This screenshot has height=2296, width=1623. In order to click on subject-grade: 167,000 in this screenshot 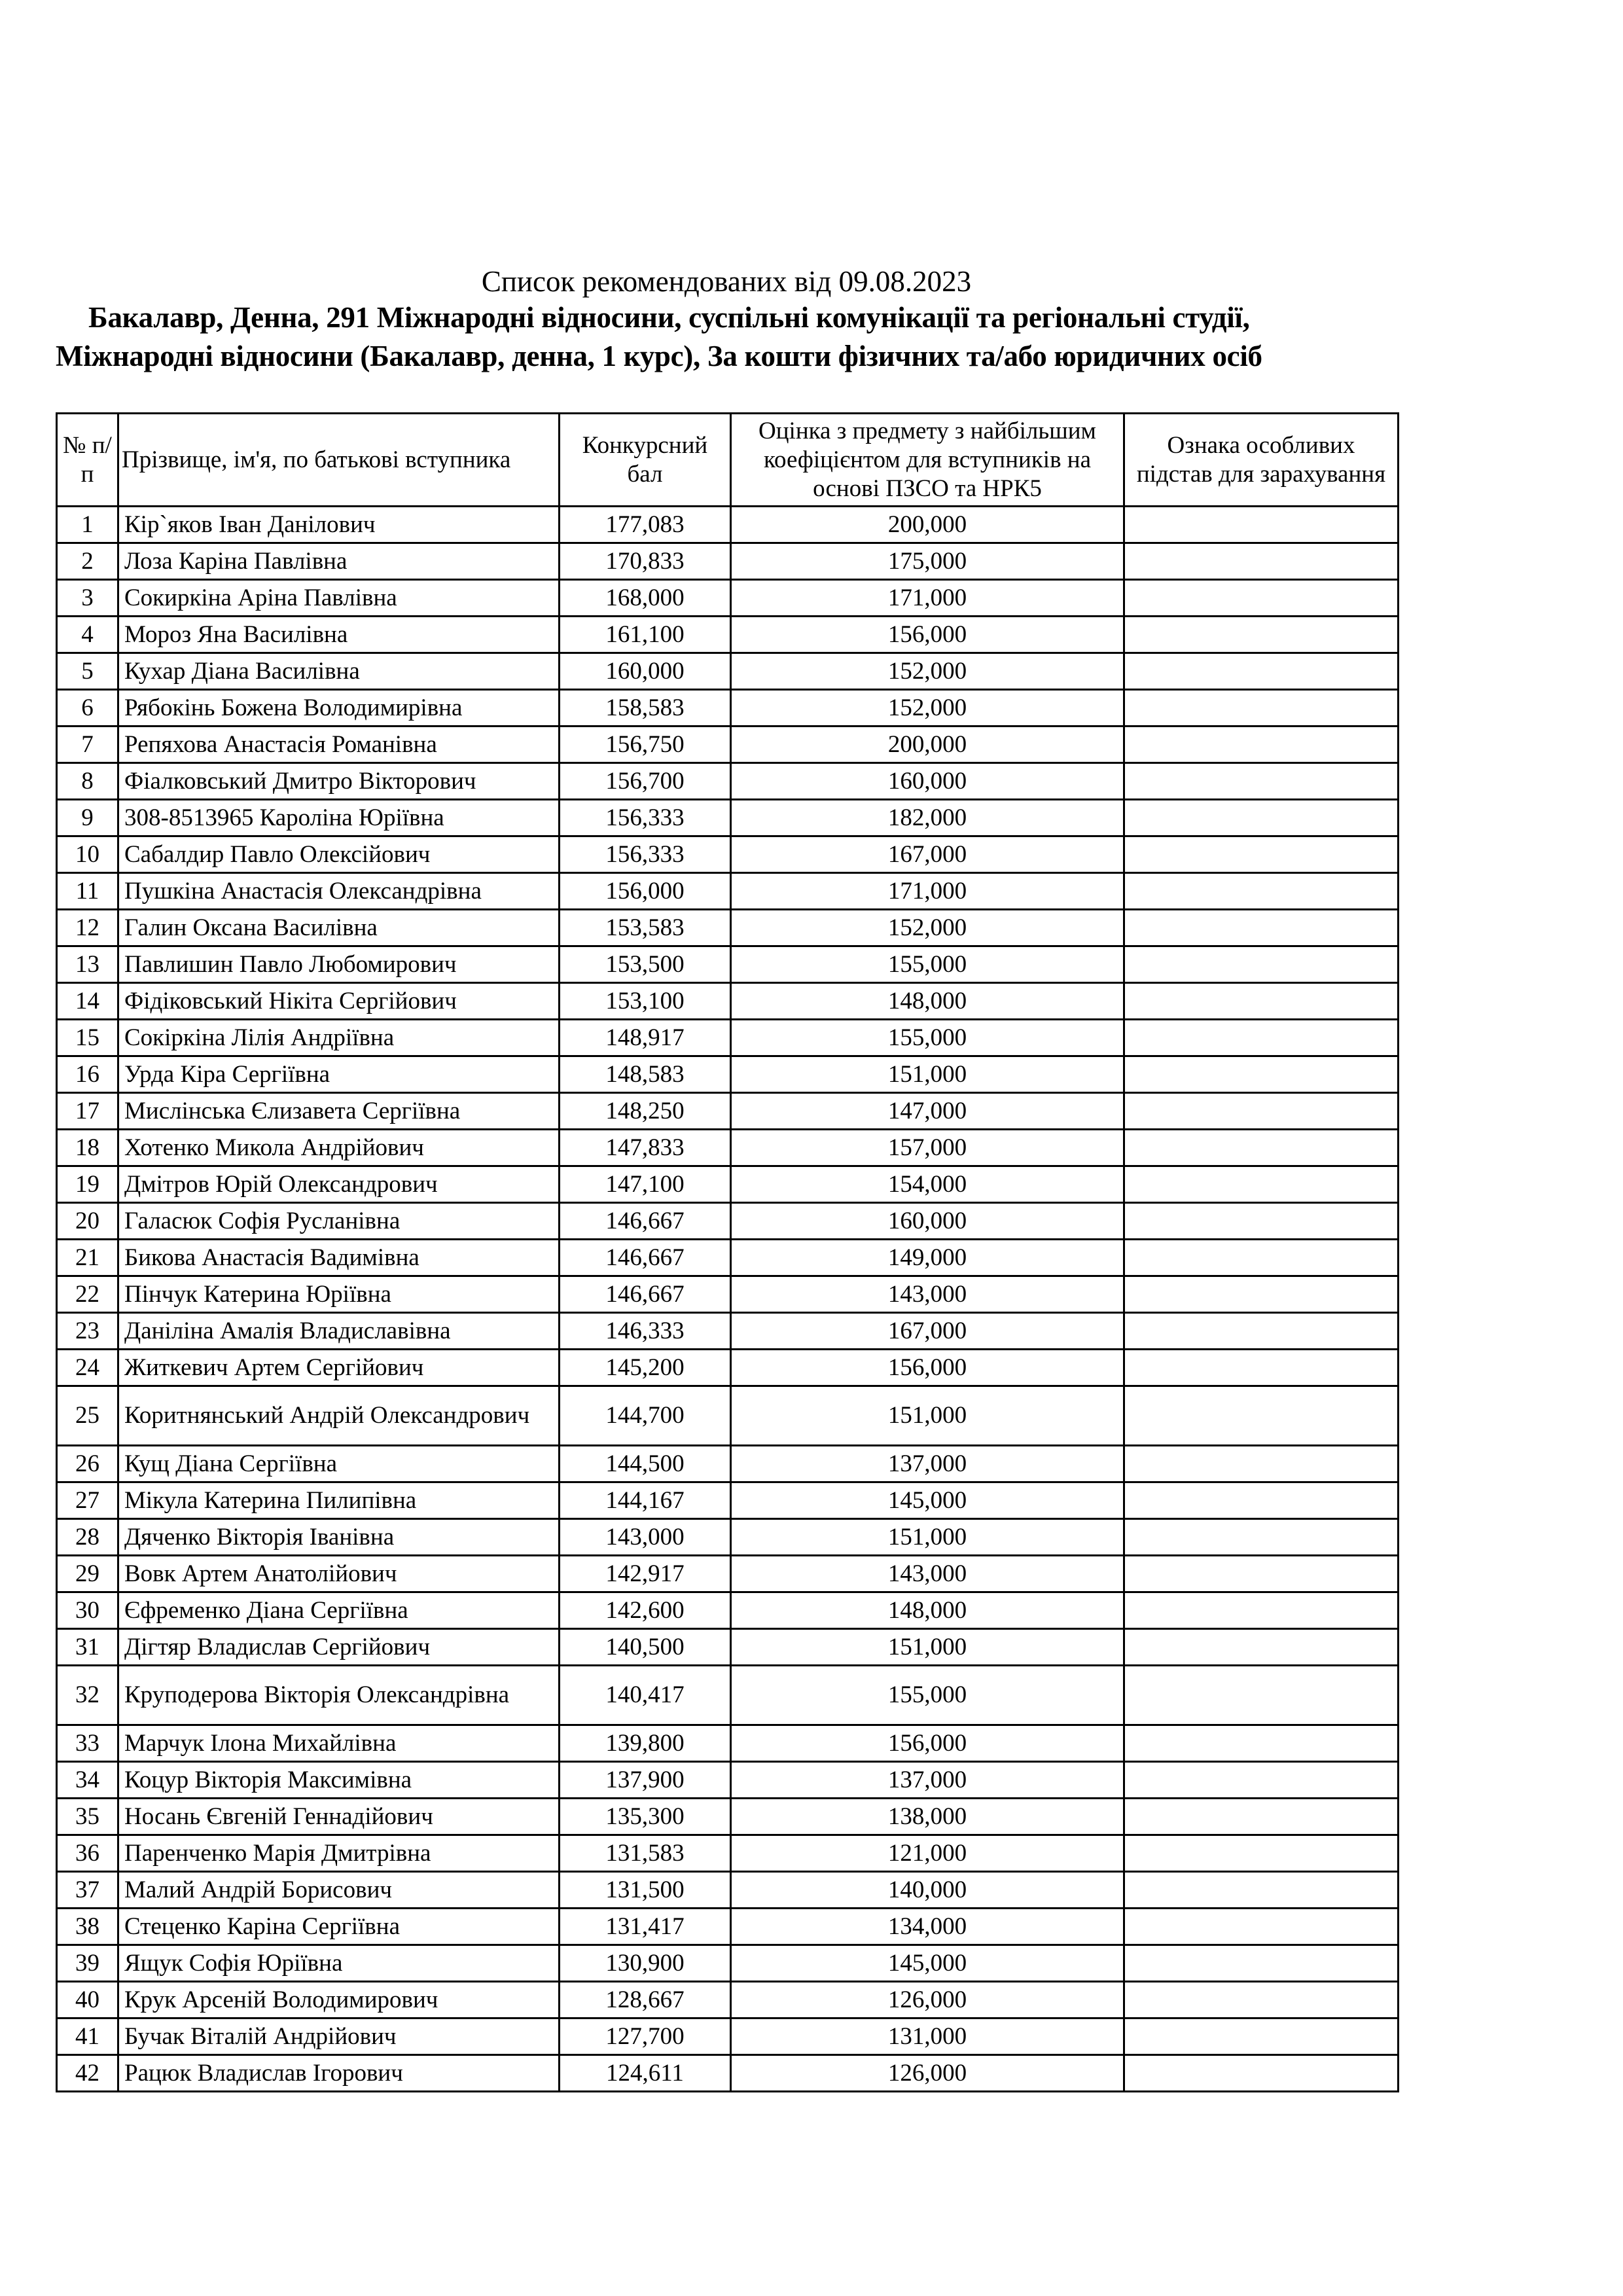, I will do `click(927, 1331)`.